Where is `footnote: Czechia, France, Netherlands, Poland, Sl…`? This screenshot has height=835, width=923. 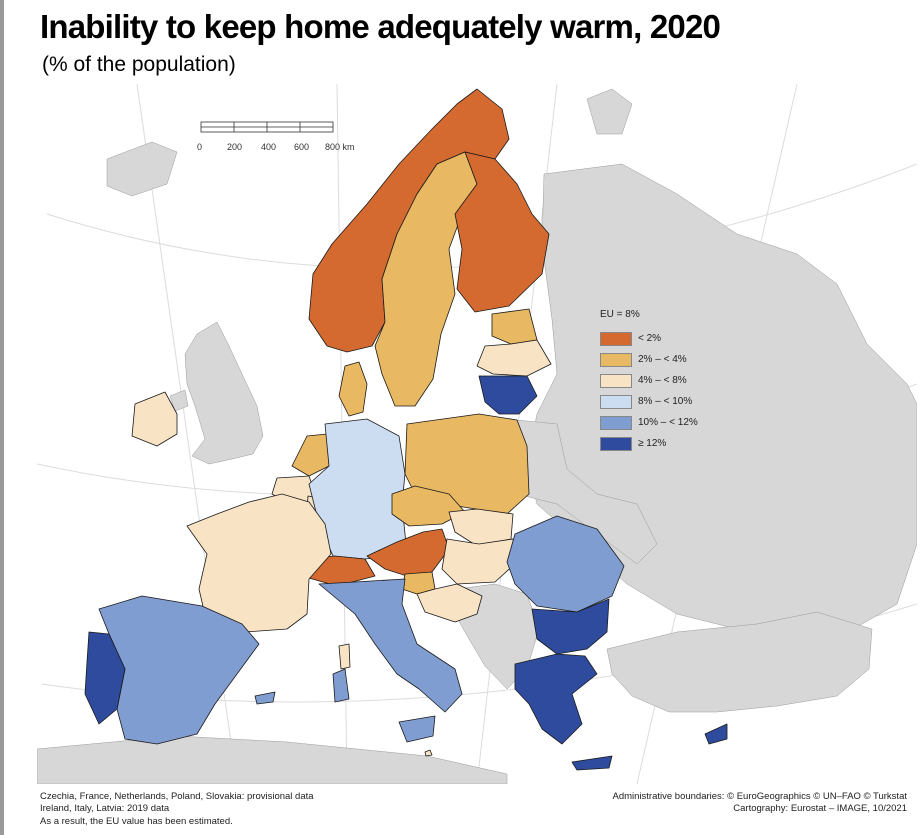 footnote: Czechia, France, Netherlands, Poland, Sl… is located at coordinates (177, 796).